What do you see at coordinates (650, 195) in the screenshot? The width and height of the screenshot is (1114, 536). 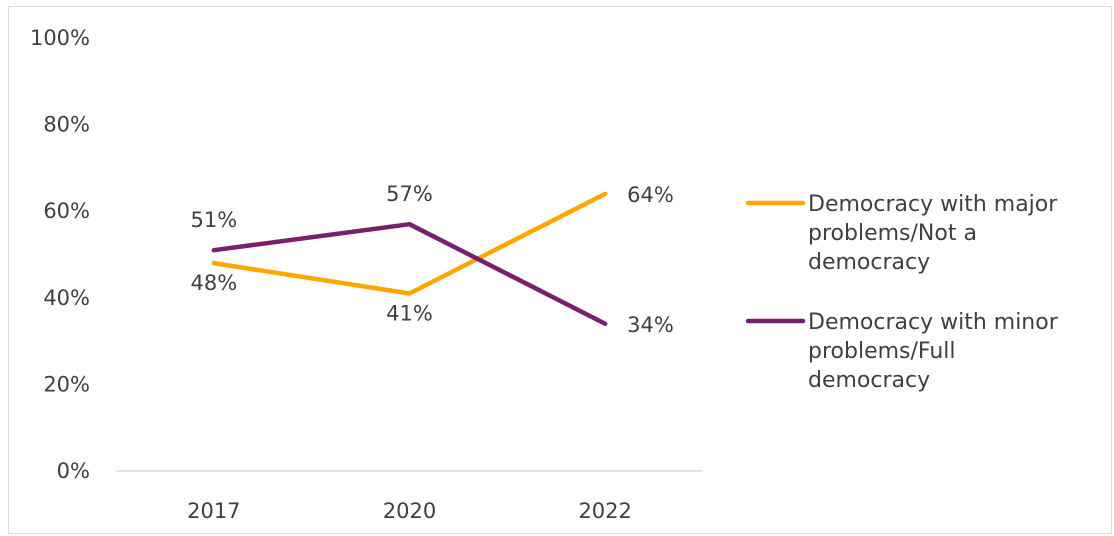 I see `data-label: 64%` at bounding box center [650, 195].